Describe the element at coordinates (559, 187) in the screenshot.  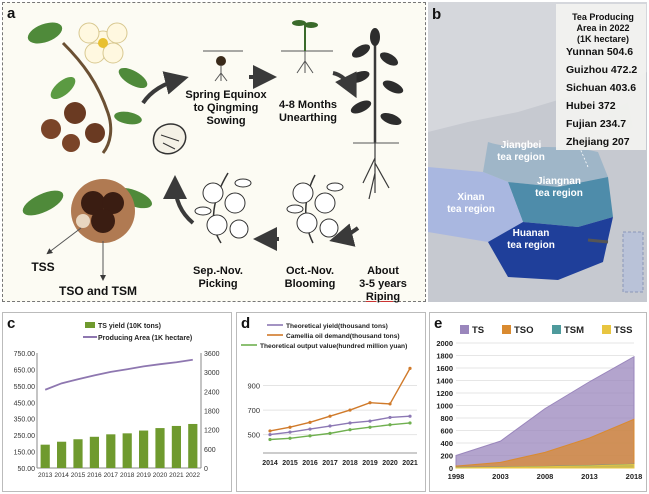
I see `jiangnan-region-label: Jiangnan tea region` at that location.